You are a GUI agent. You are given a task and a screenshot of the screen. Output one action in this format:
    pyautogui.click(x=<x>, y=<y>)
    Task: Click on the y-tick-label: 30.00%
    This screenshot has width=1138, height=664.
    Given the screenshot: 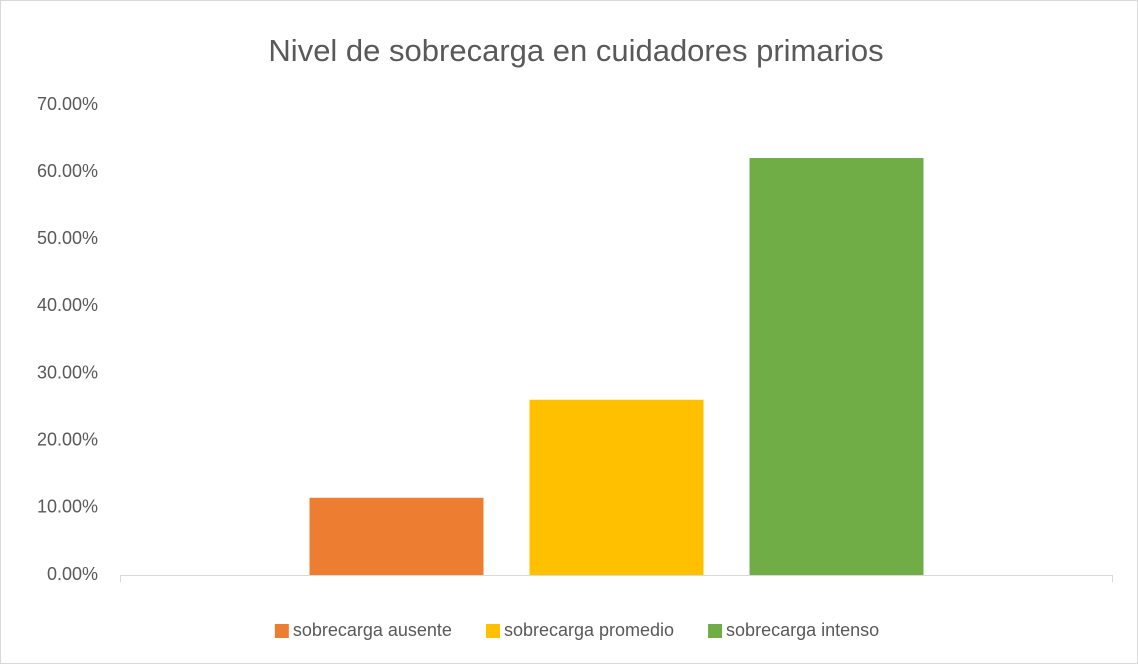 What is the action you would take?
    pyautogui.click(x=67, y=372)
    